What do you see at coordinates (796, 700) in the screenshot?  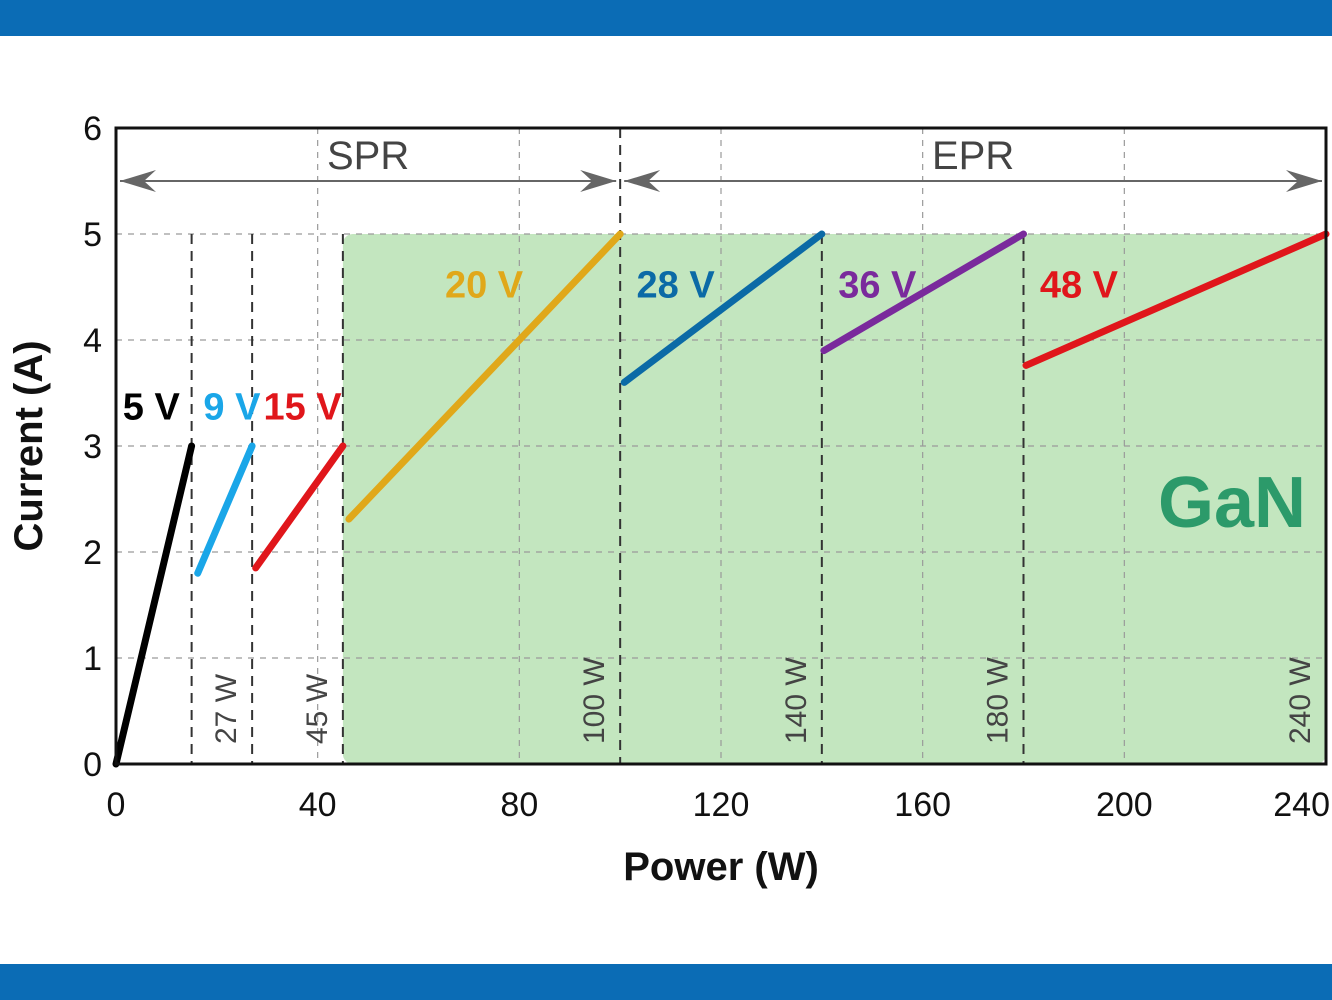 I see `power-limit-label: 140 W` at bounding box center [796, 700].